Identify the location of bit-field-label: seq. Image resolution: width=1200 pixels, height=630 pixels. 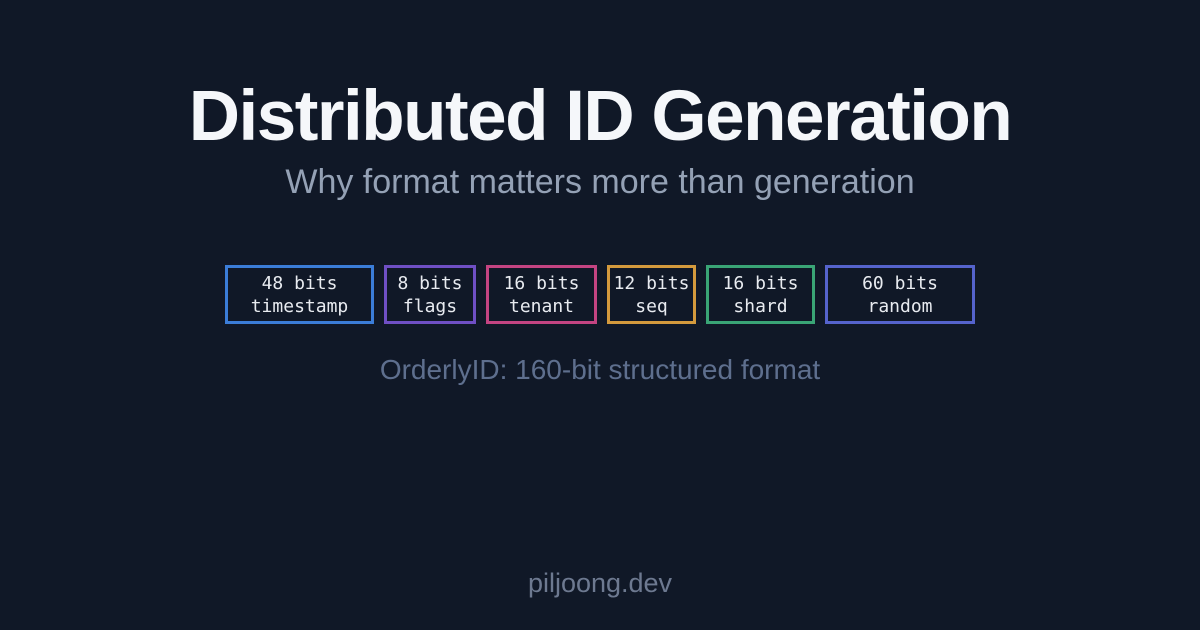
(651, 306).